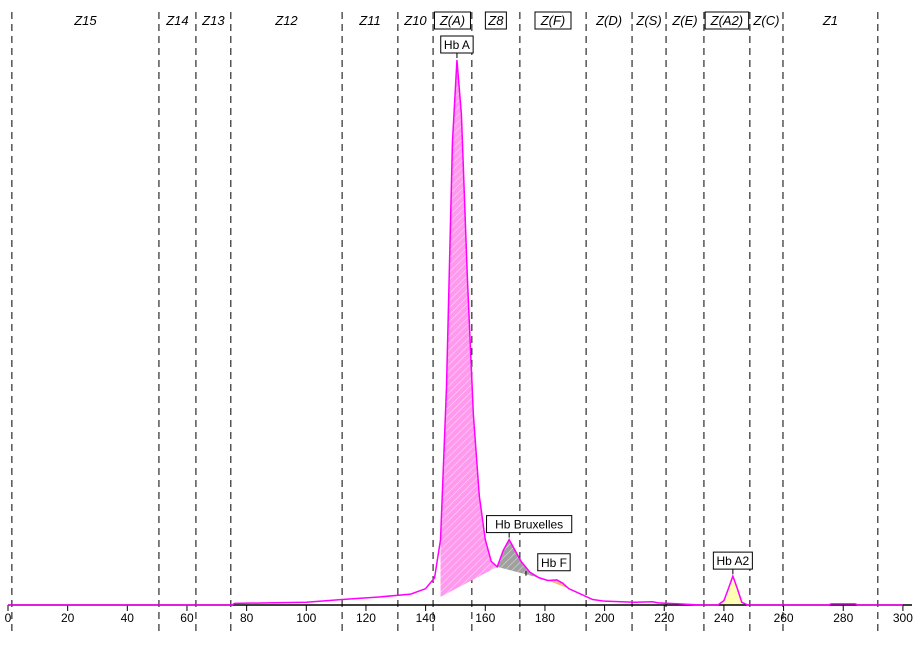 The width and height of the screenshot is (922, 653). I want to click on zone-label: Z(A), so click(452, 20).